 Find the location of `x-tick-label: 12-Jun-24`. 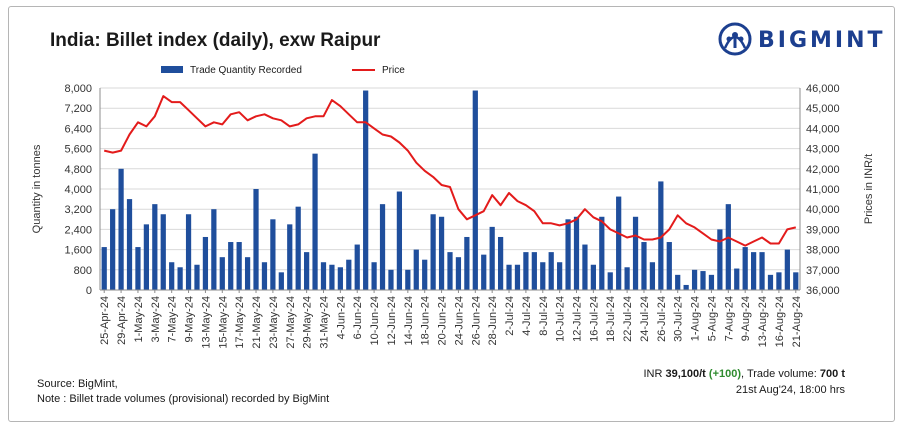

x-tick-label: 12-Jun-24 is located at coordinates (392, 321).